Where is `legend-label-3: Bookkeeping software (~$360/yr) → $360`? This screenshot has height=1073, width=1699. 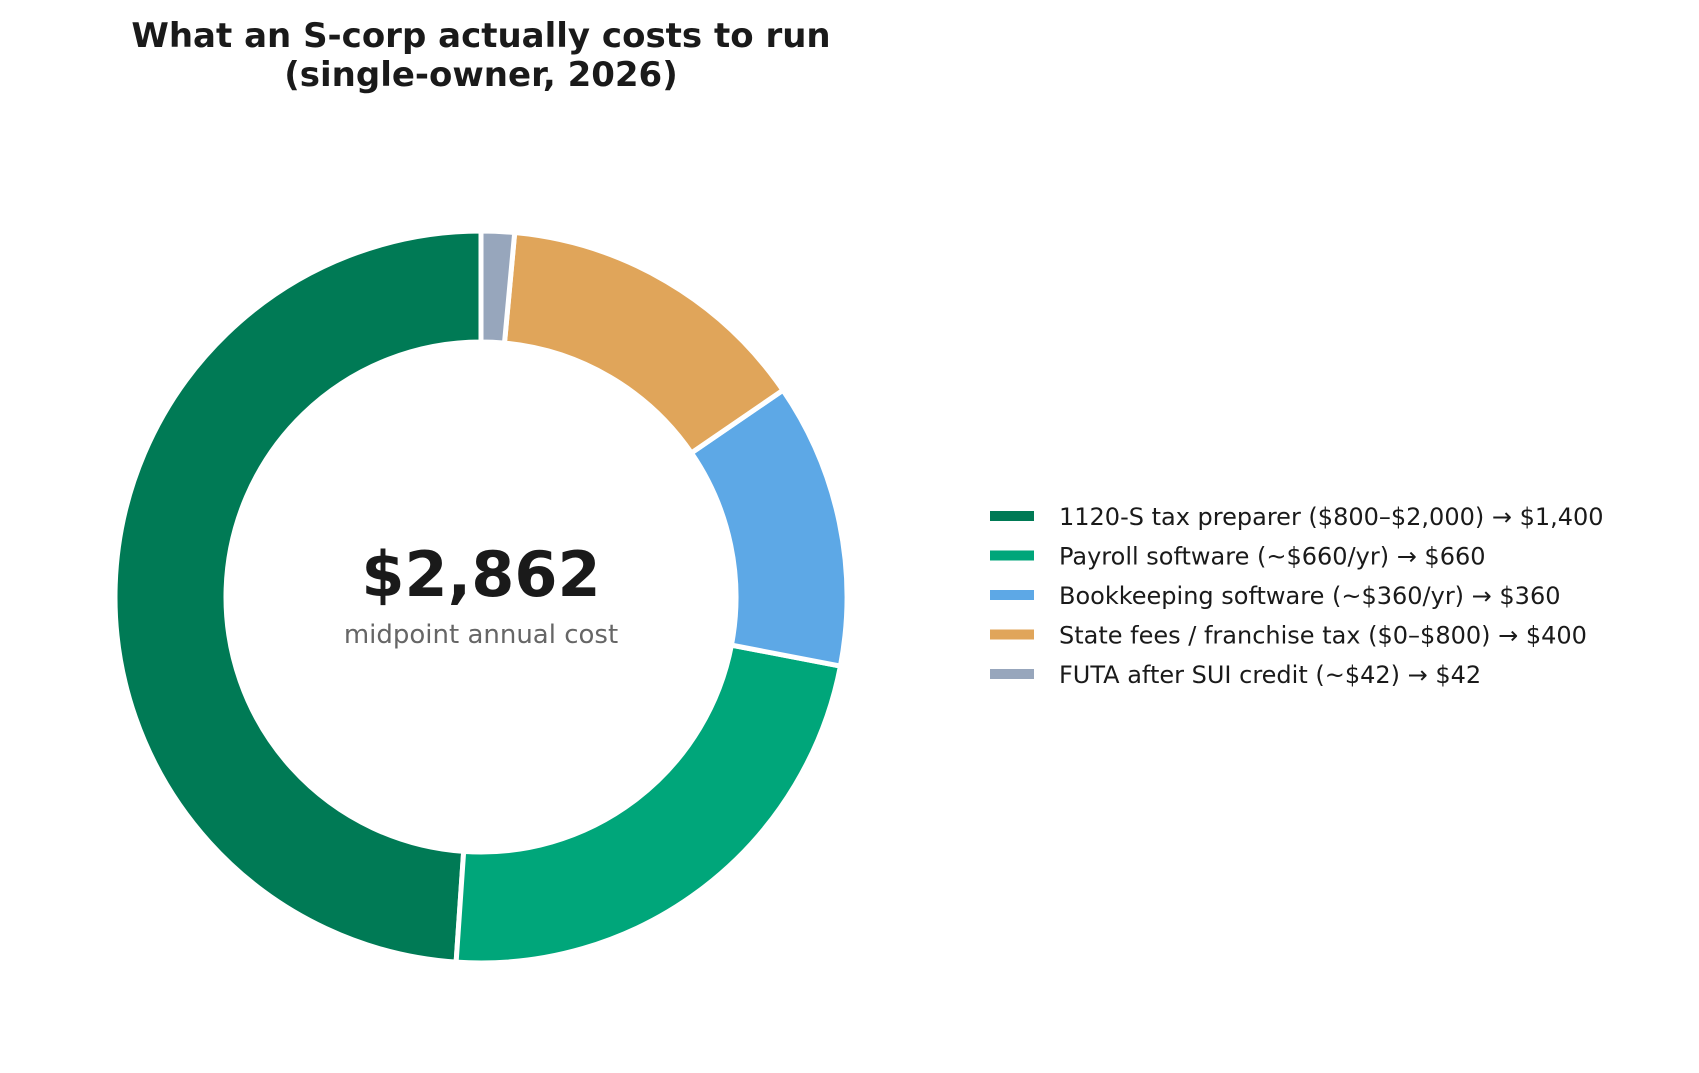
legend-label-3: Bookkeeping software (~$360/yr) → $360 is located at coordinates (1310, 596).